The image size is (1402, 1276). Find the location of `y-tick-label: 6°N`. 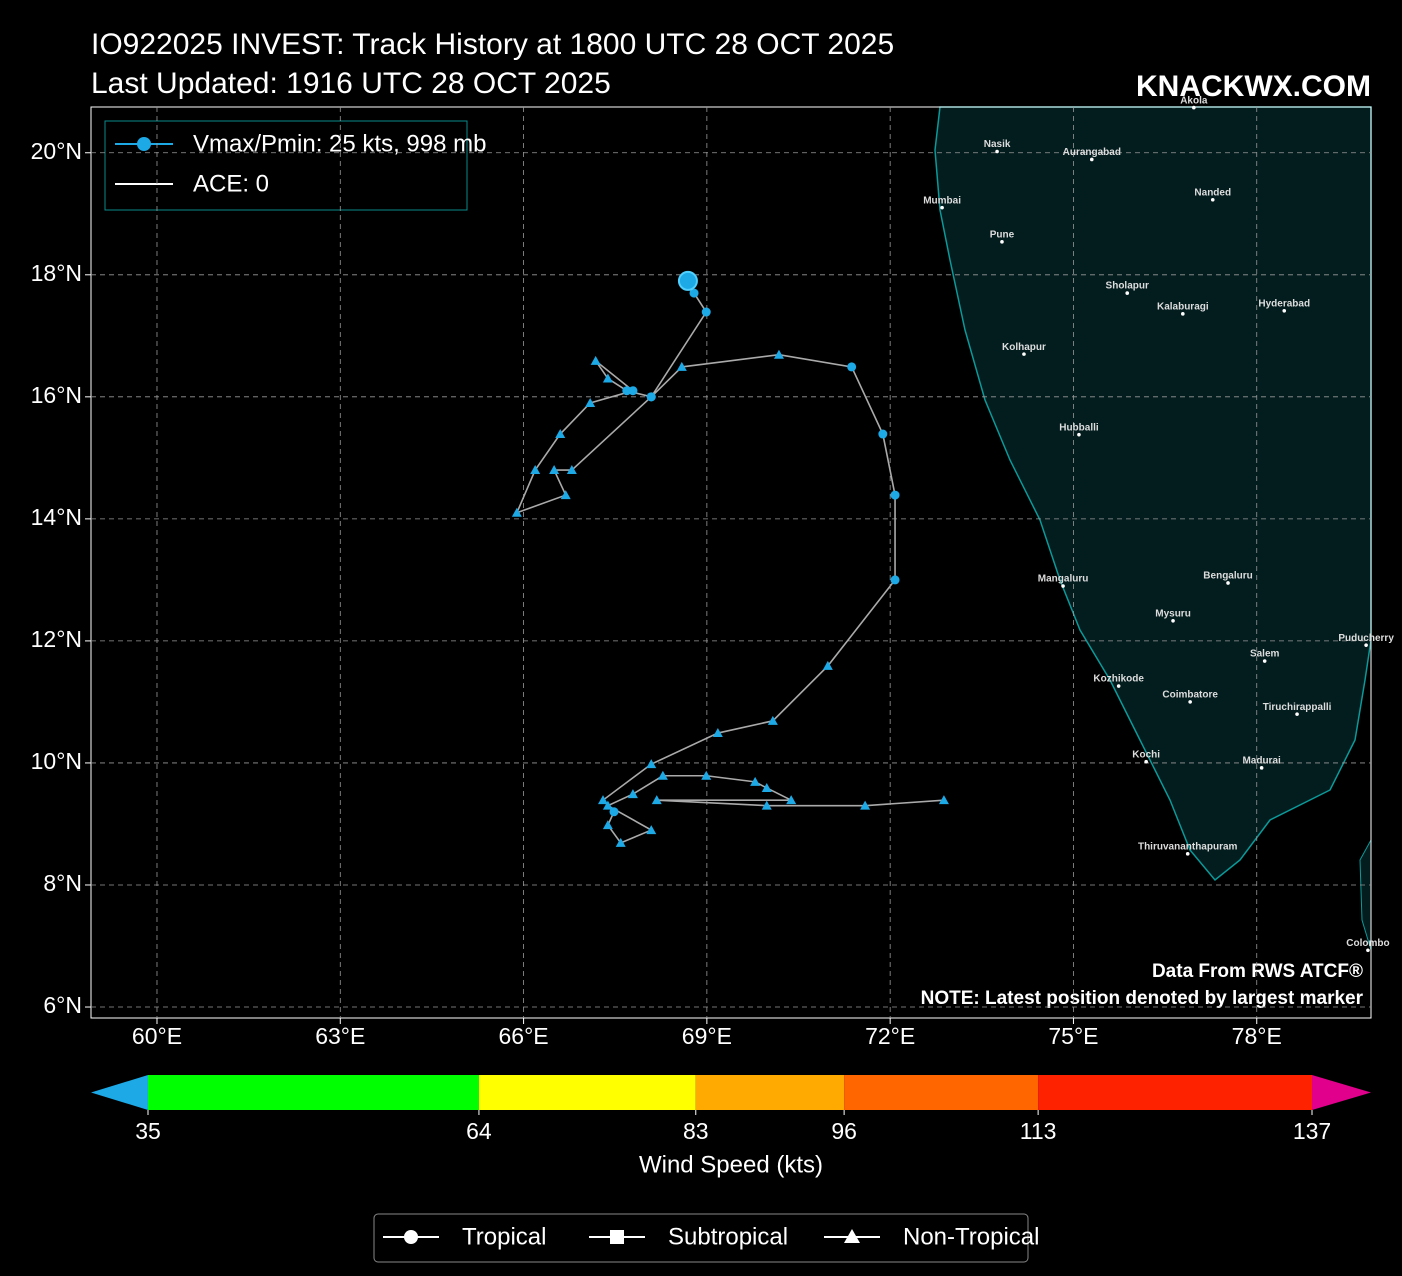

y-tick-label: 6°N is located at coordinates (62, 1005).